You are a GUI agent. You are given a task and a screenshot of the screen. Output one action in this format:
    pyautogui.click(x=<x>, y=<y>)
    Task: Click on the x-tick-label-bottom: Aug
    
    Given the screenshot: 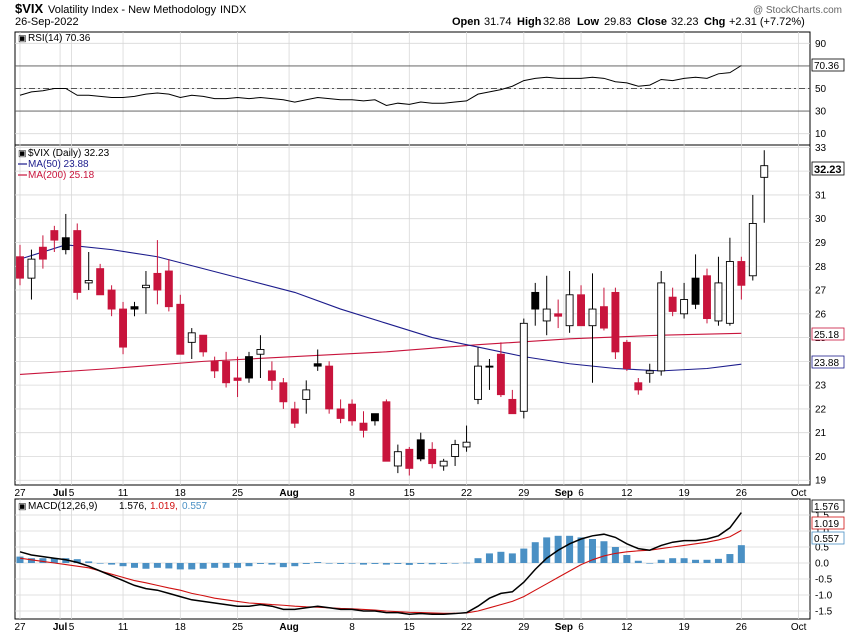 What is the action you would take?
    pyautogui.click(x=288, y=627)
    